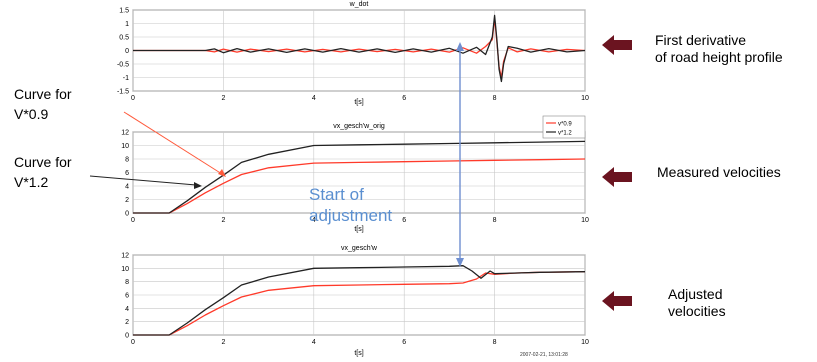 The width and height of the screenshot is (817, 362). What do you see at coordinates (544, 355) in the screenshot?
I see `timestamp-label: 2007-02-21, 13:01:28` at bounding box center [544, 355].